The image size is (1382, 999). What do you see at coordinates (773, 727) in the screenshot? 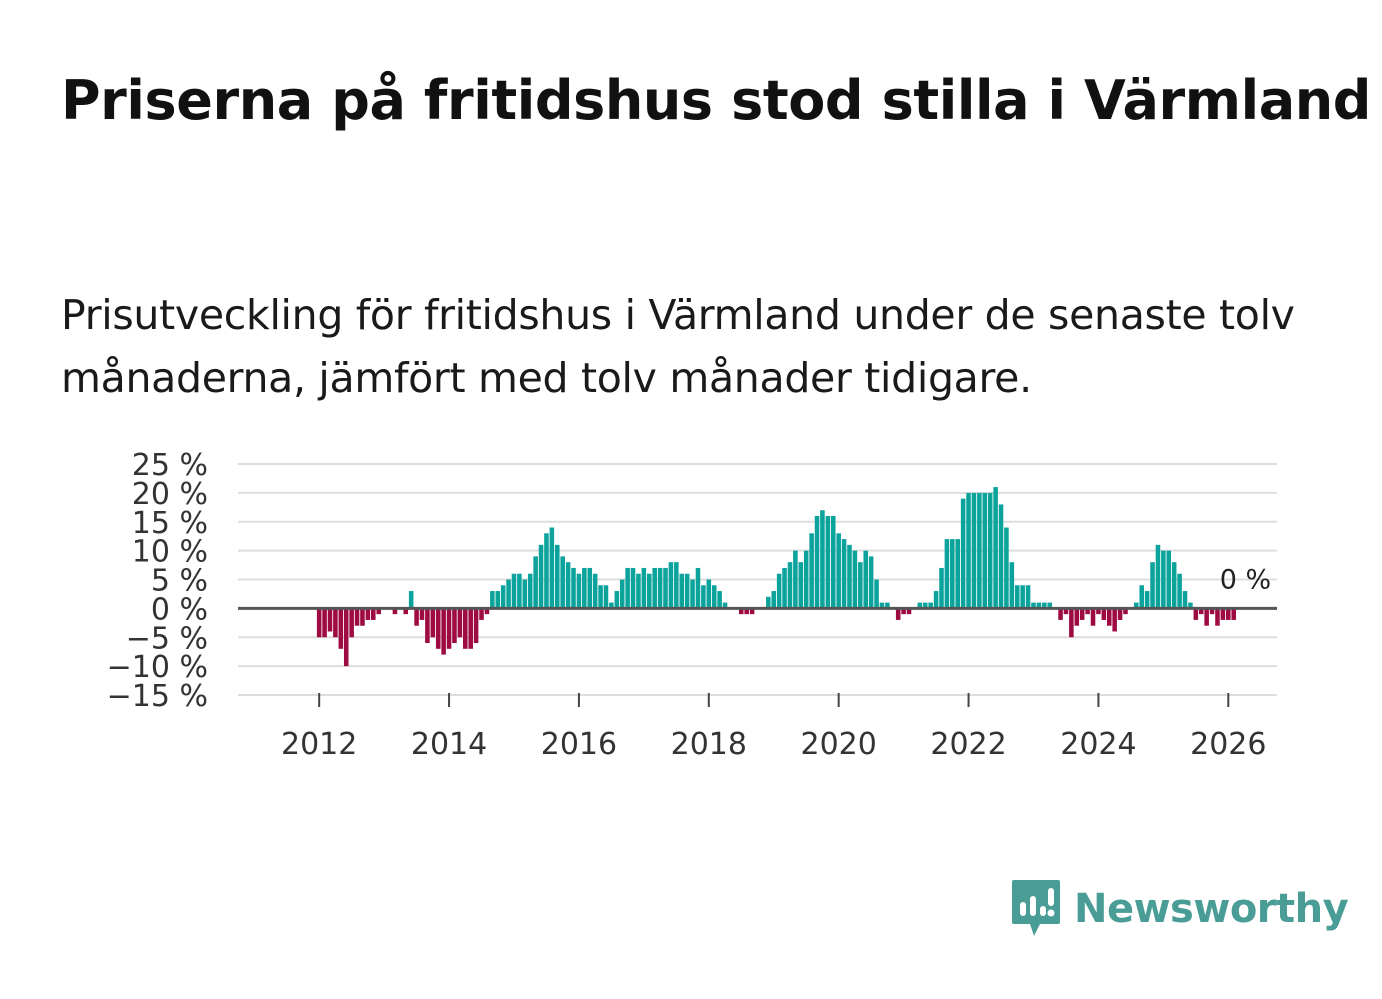
I see `x-axis-ticks: 2012 2014 2016 2018 2020 2022 2024 2026` at bounding box center [773, 727].